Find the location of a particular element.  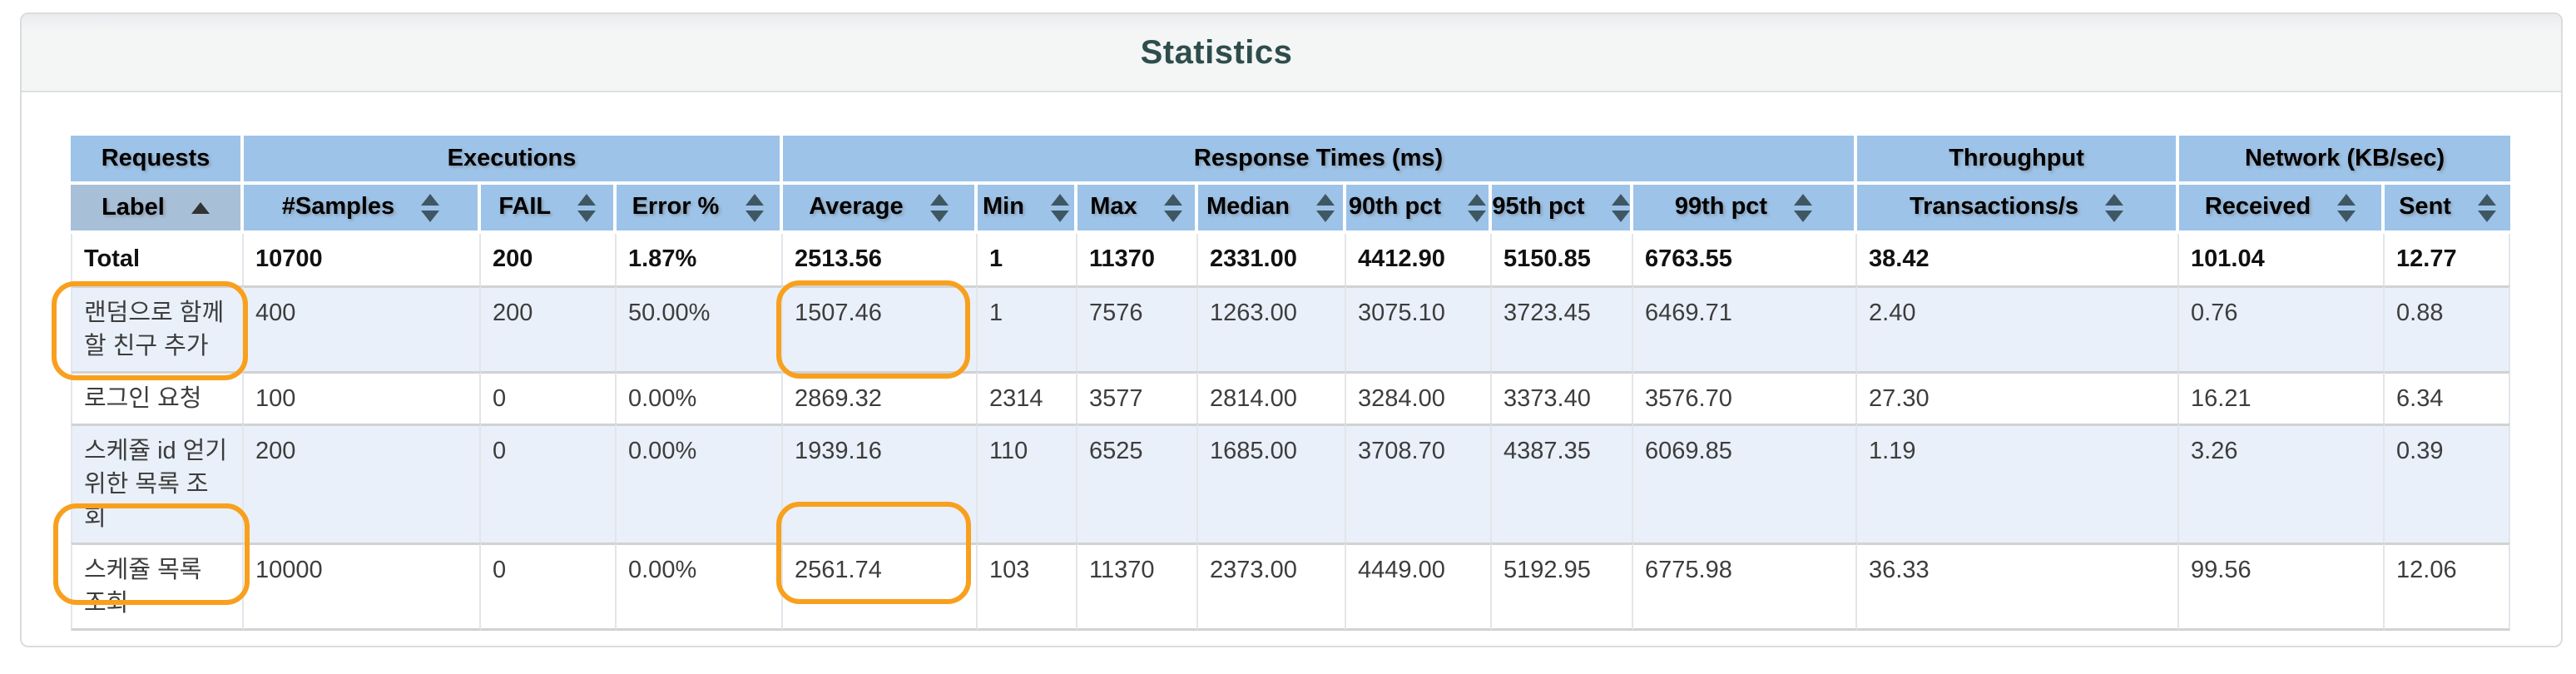

cell-error-pct: 50.00% is located at coordinates (700, 328).